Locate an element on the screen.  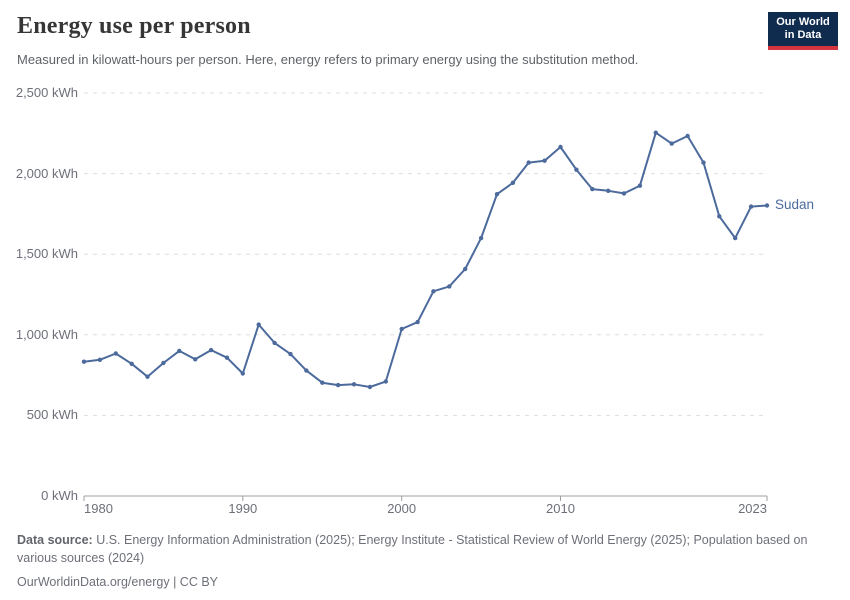
logo-line1: Our World is located at coordinates (803, 22).